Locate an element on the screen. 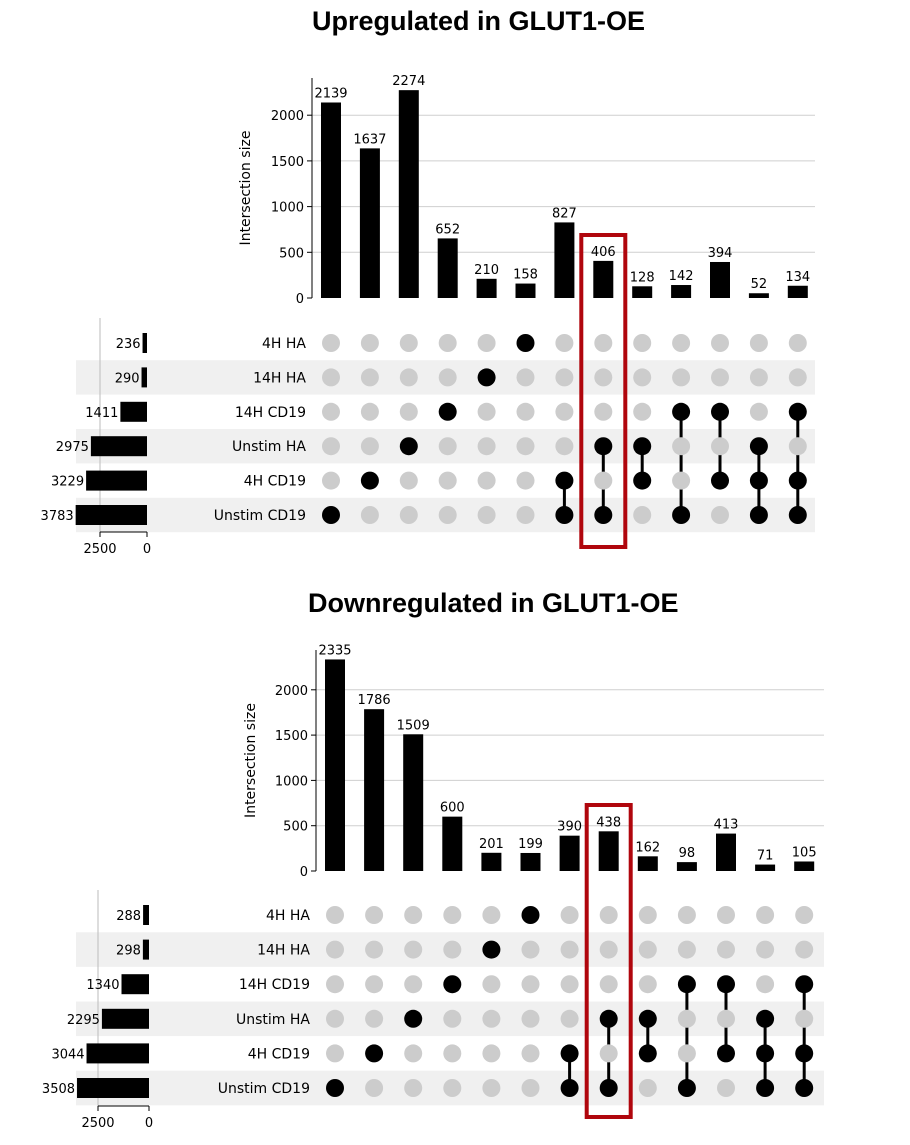 The image size is (910, 1145). intersection-value-label: 71 is located at coordinates (765, 856).